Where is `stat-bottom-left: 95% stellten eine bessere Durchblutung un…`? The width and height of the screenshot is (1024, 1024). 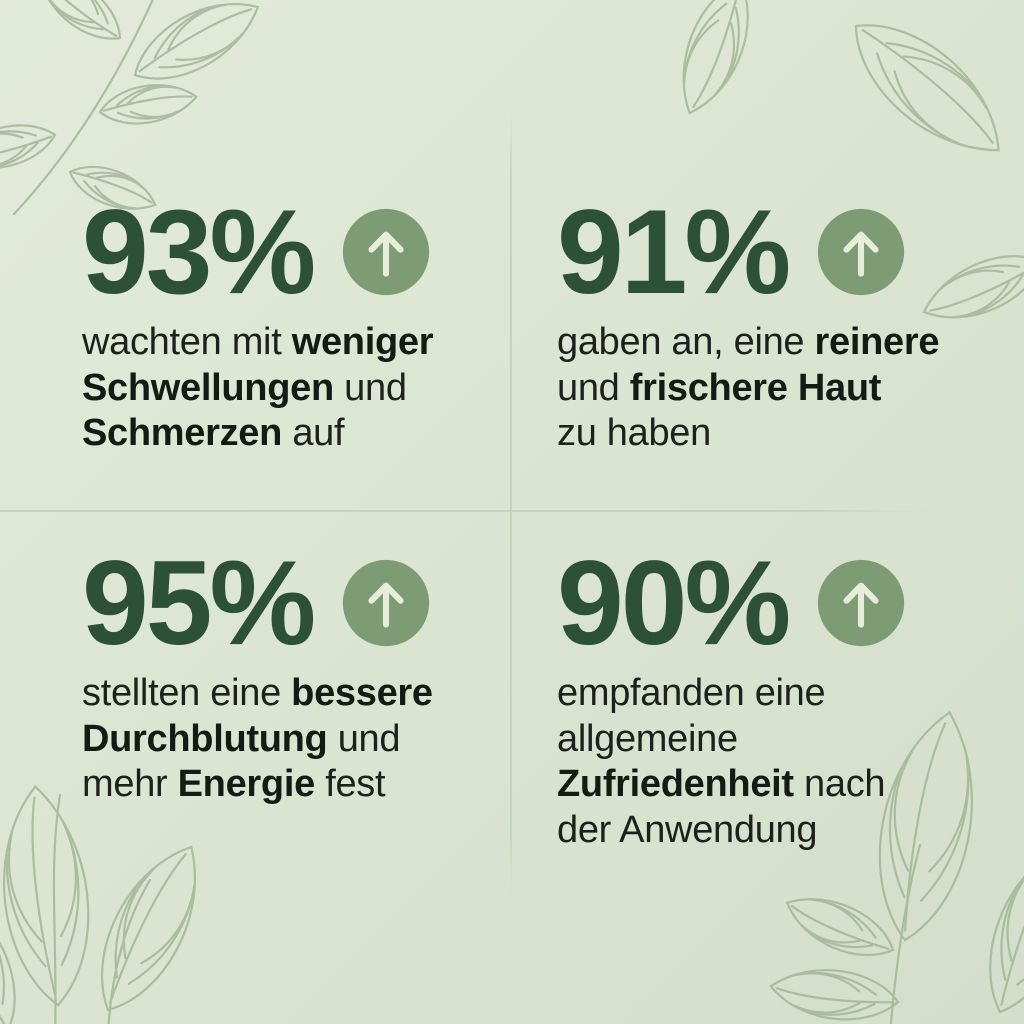 stat-bottom-left: 95% stellten eine bessere Durchblutung un… is located at coordinates (292, 675).